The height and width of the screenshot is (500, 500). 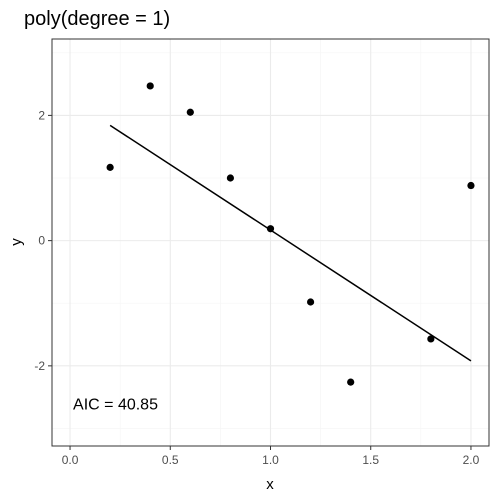 I want to click on x-axis-title: x, so click(x=270, y=484).